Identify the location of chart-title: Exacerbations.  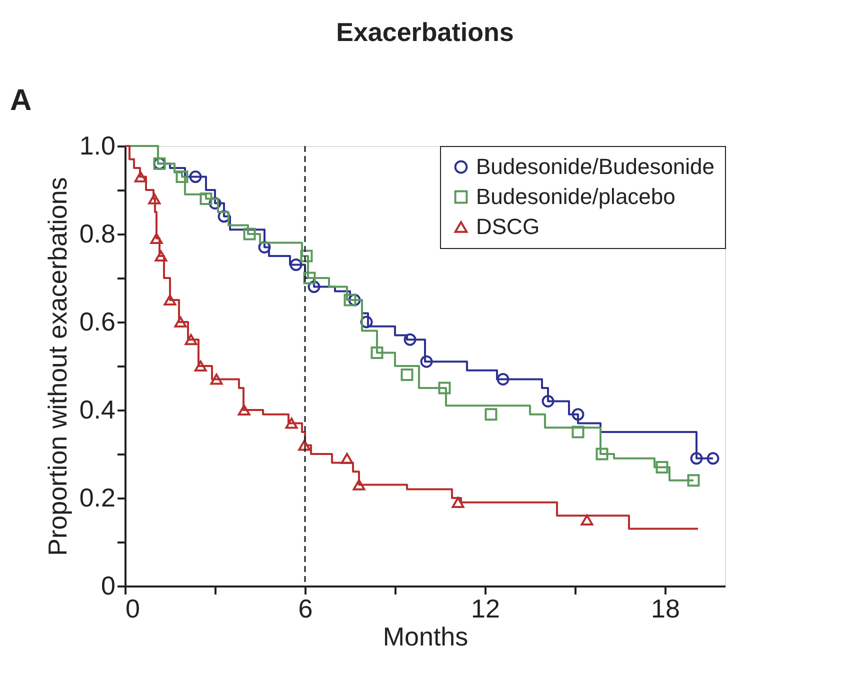
(425, 32).